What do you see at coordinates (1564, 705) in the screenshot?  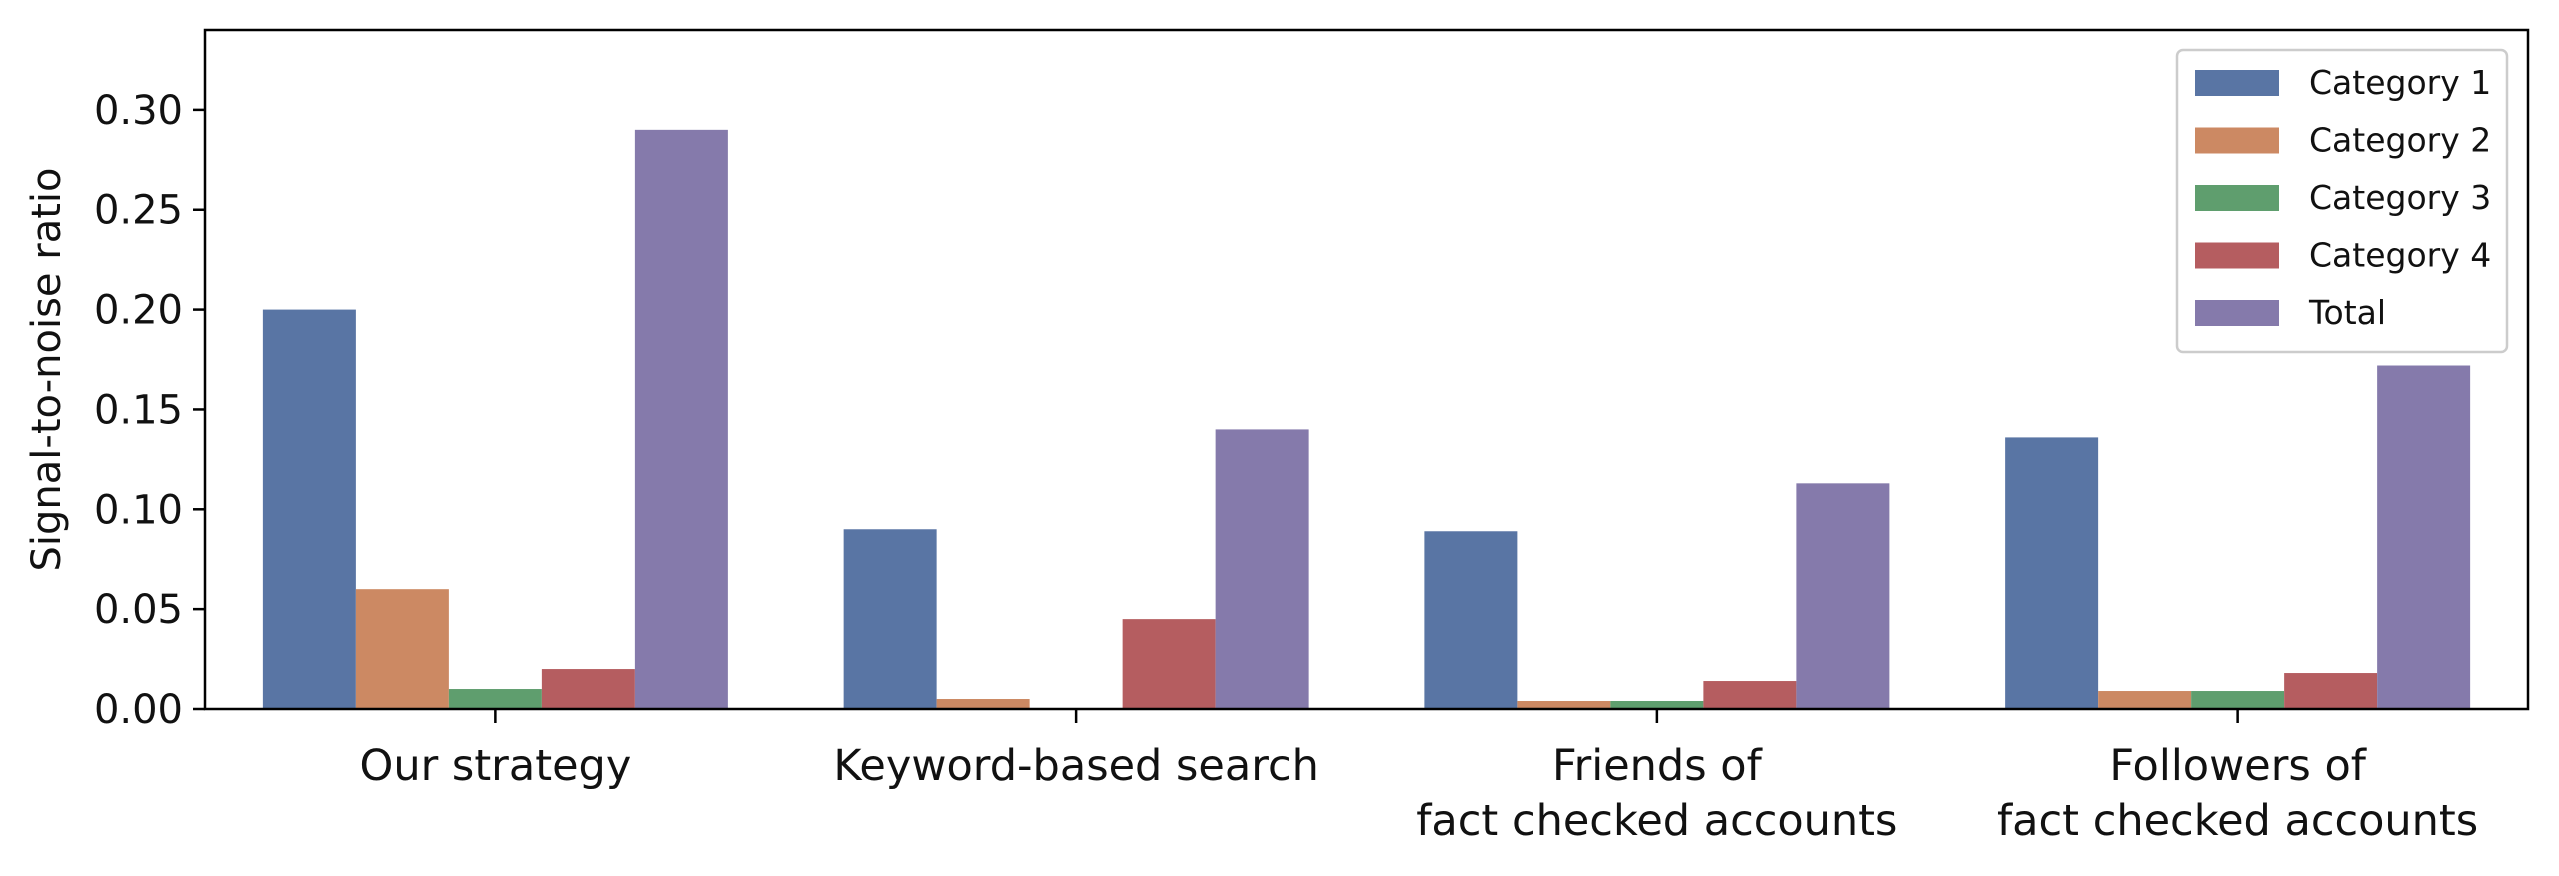 I see `bar-category-2-cat3` at bounding box center [1564, 705].